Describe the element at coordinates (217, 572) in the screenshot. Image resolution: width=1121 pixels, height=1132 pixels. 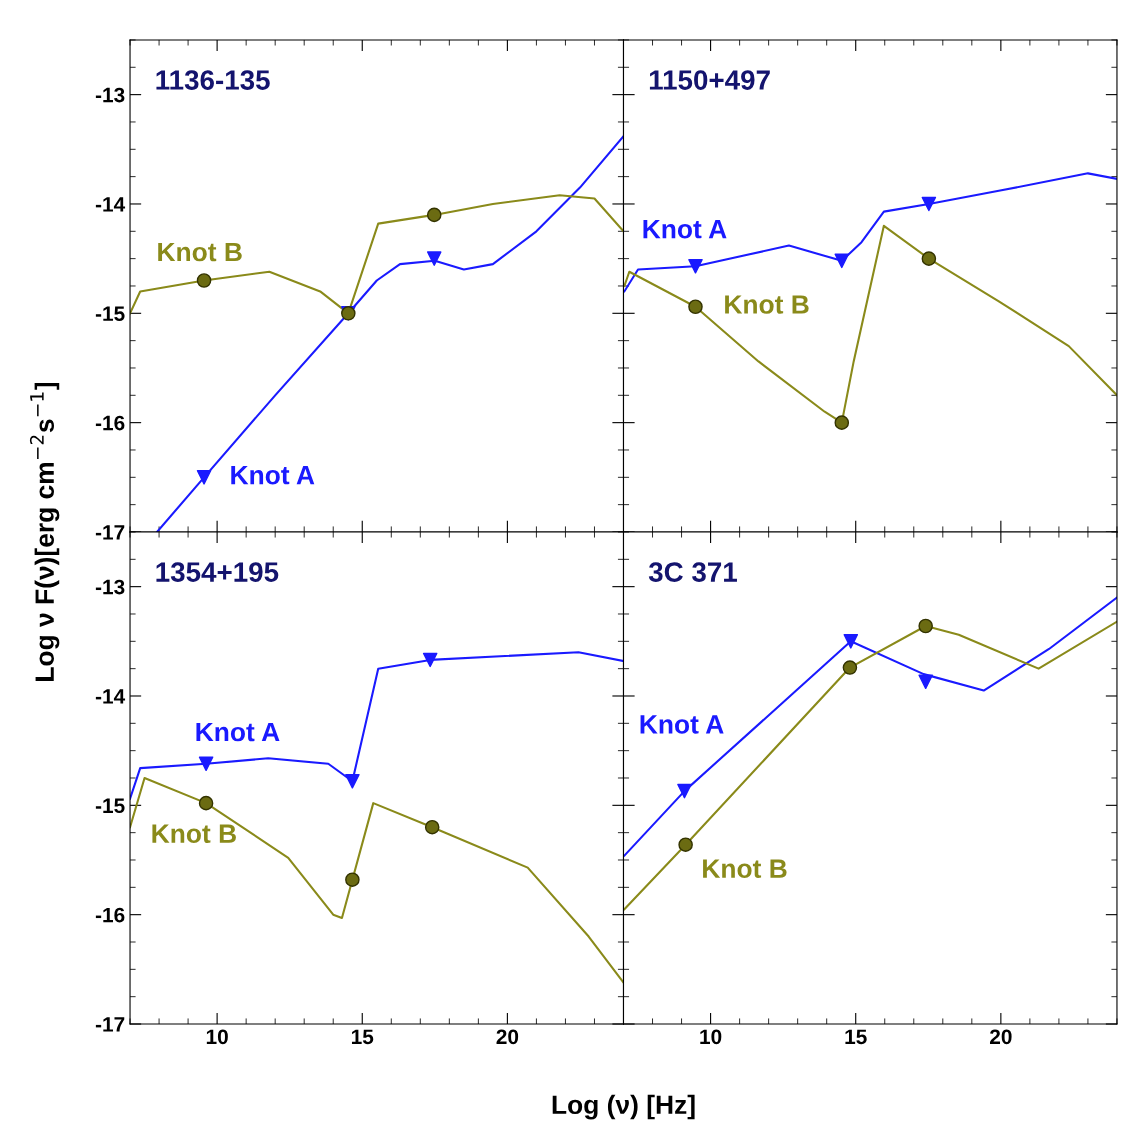
I see `text: 1354+195` at that location.